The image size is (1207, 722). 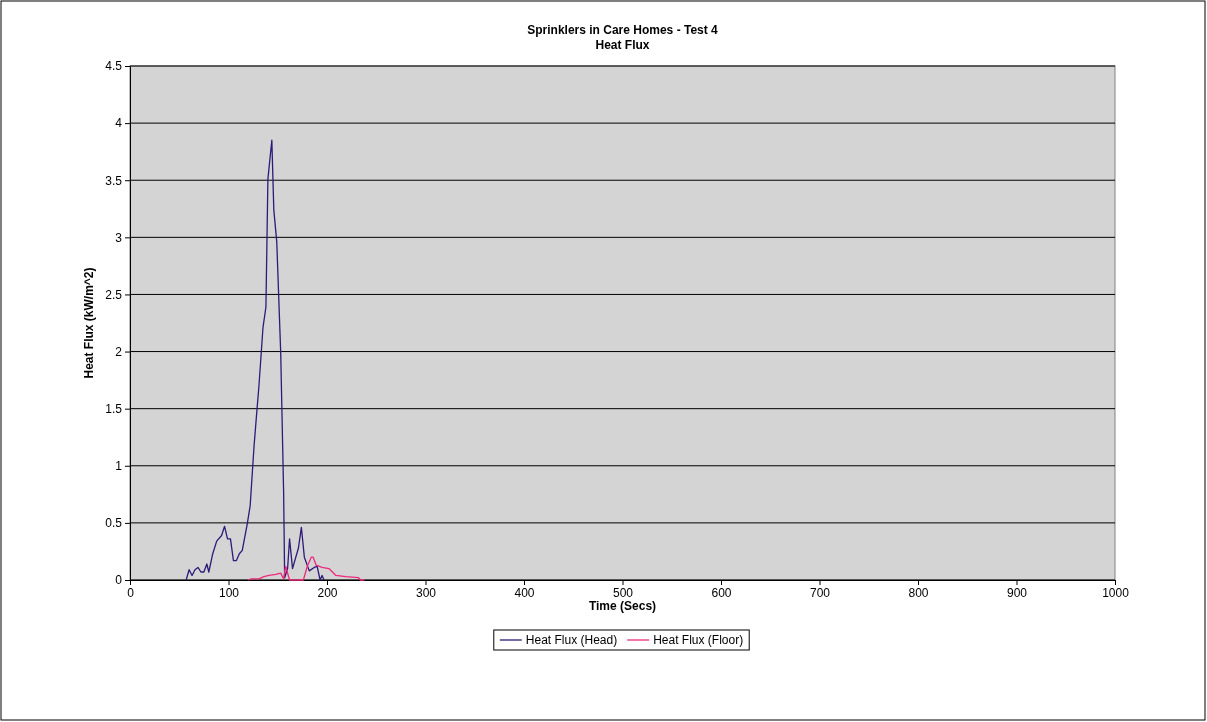 What do you see at coordinates (1116, 592) in the screenshot?
I see `x-tick-label: 1000` at bounding box center [1116, 592].